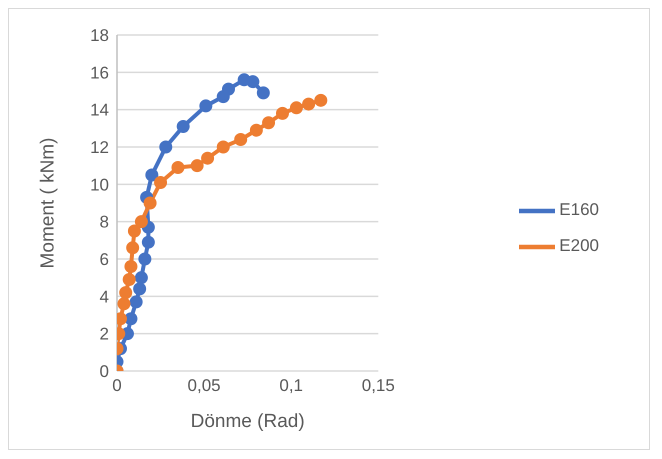  Describe the element at coordinates (579, 210) in the screenshot. I see `legend-label: E160` at that location.